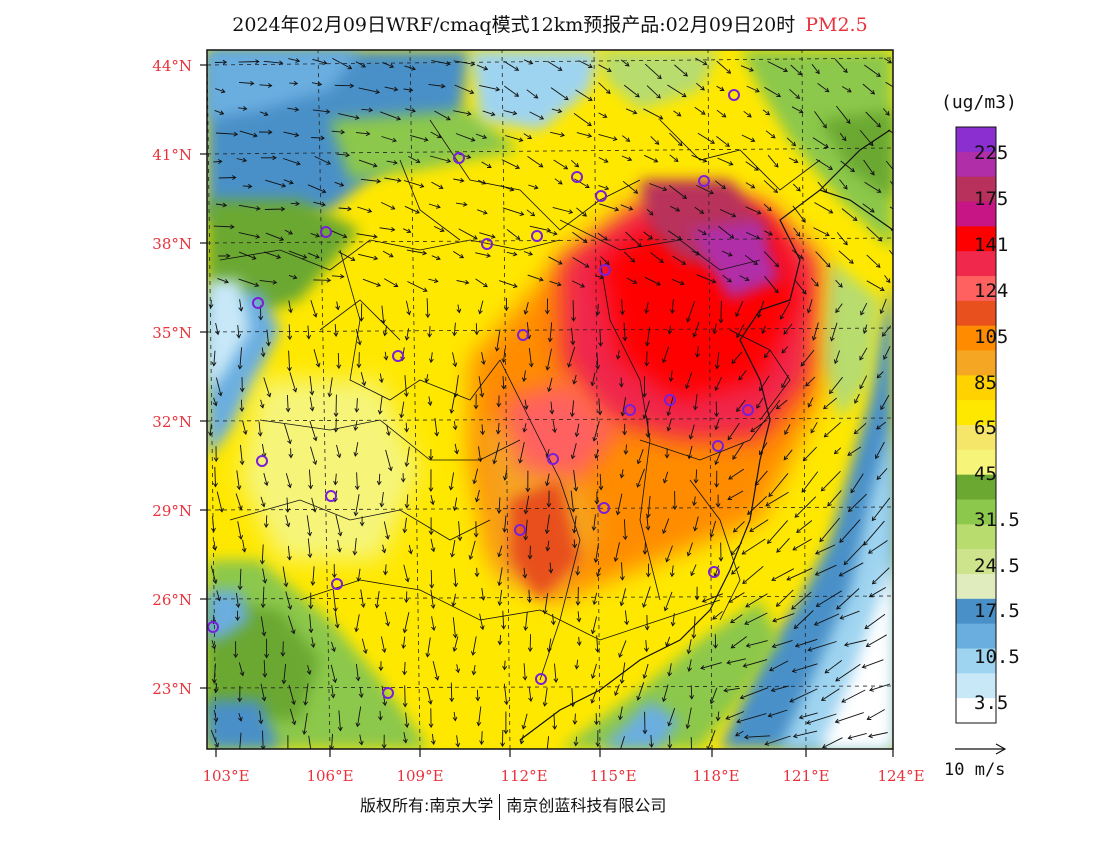 This screenshot has height=850, width=1100. Describe the element at coordinates (419, 776) in the screenshot. I see `lon-label: 109°E` at that location.